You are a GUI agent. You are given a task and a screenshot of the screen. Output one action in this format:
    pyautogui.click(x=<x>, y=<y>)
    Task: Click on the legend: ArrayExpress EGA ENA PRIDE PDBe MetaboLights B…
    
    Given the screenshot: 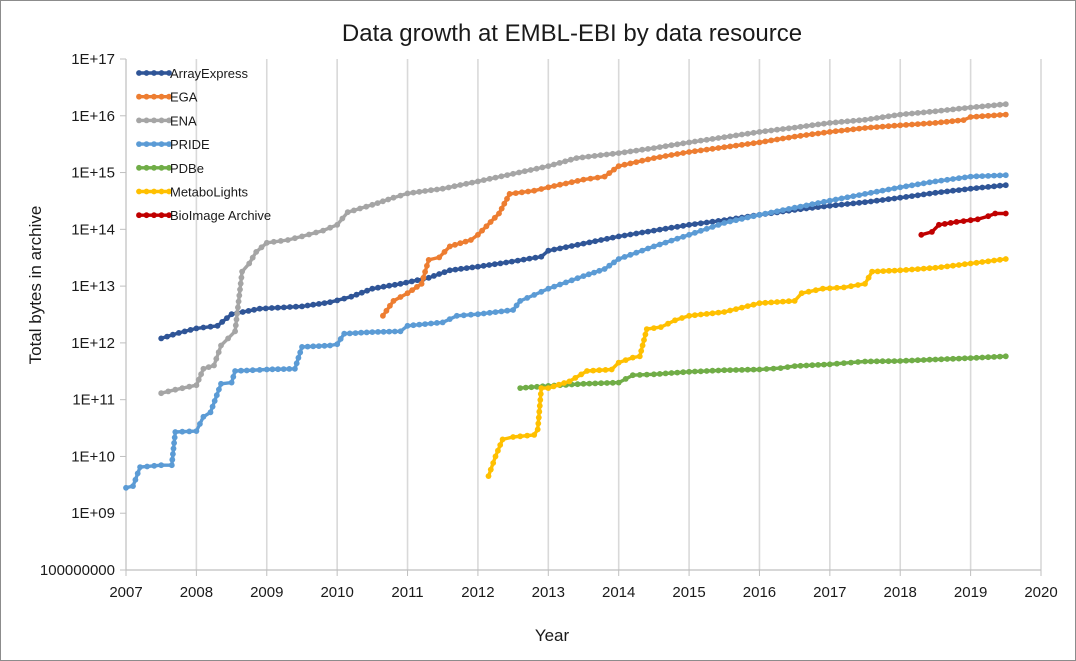 What is the action you would take?
    pyautogui.click(x=203, y=144)
    